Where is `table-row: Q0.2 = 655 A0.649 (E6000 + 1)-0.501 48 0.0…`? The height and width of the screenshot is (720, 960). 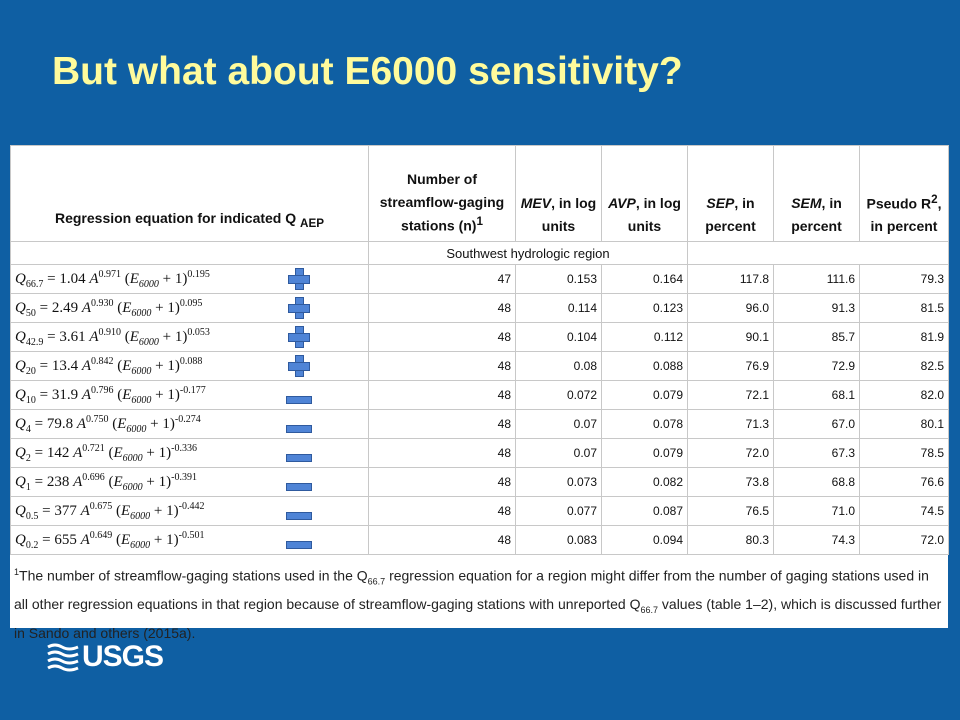 table-row: Q0.2 = 655 A0.649 (E6000 + 1)-0.501 48 0.0… is located at coordinates (479, 540).